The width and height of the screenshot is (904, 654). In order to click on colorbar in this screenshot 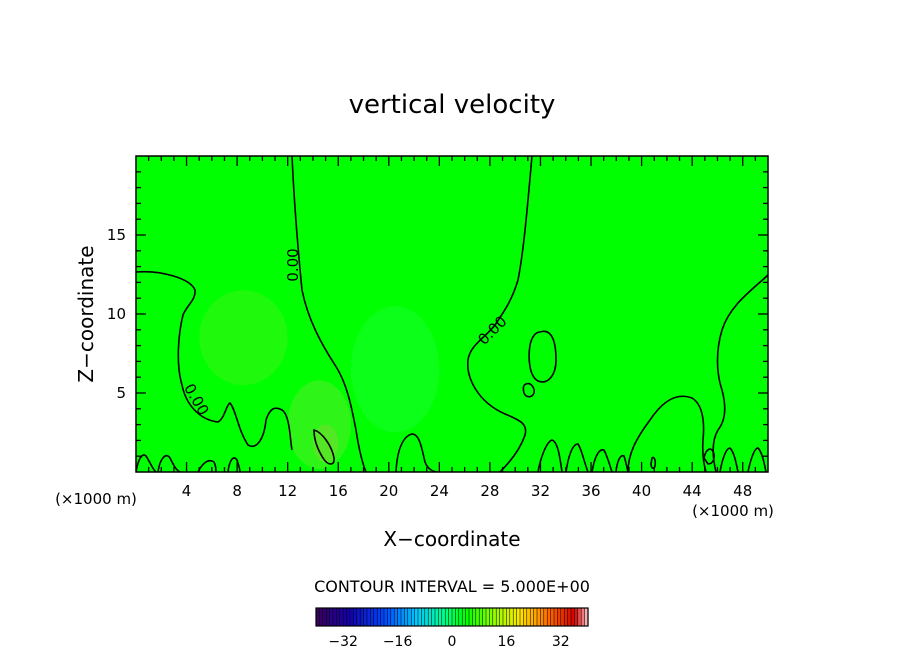, I will do `click(452, 617)`.